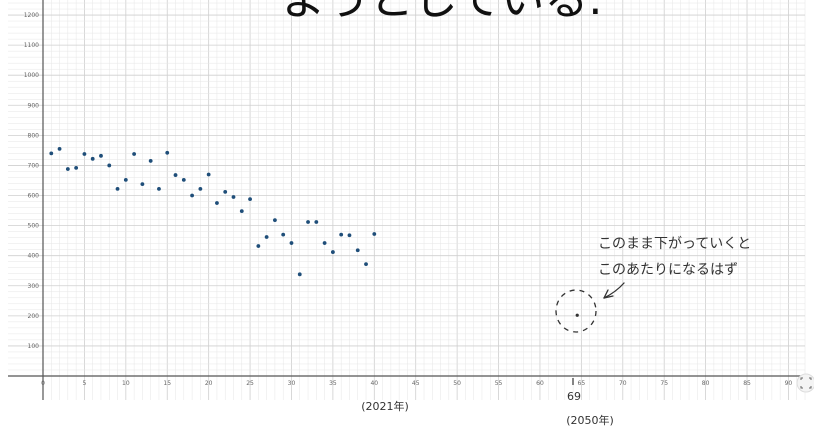 Image resolution: width=814 pixels, height=428 pixels. What do you see at coordinates (385, 406) in the screenshot?
I see `x-mark-2021-label: (2021年)` at bounding box center [385, 406].